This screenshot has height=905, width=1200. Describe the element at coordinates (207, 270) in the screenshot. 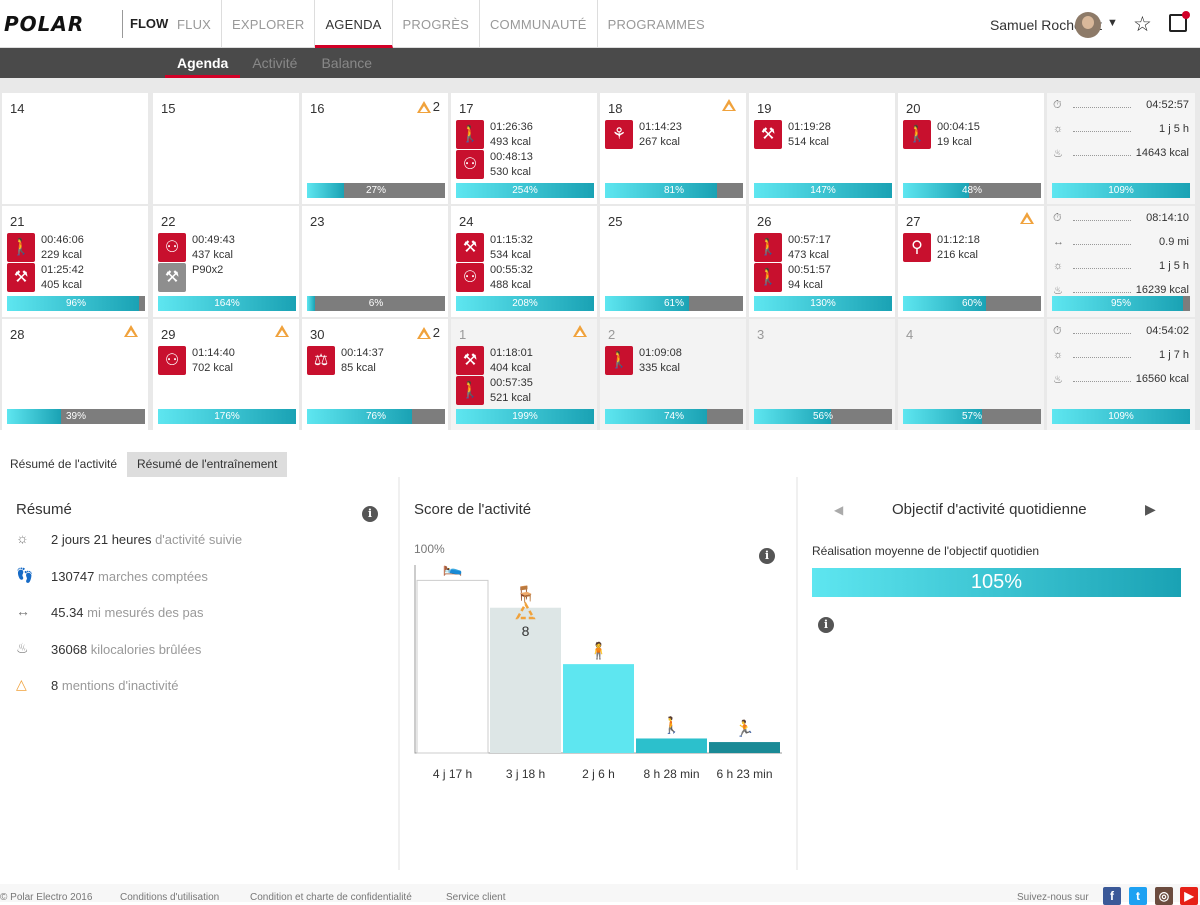

I see `session-text: P90x2` at that location.